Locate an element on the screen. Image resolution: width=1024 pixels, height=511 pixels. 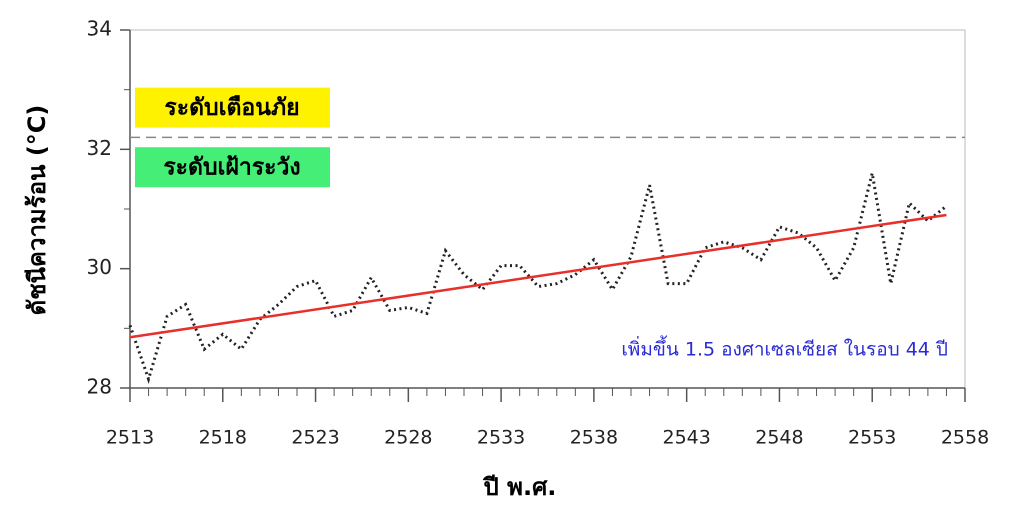
zone-label-text: ระดับเตือนภัย is located at coordinates (231, 108).